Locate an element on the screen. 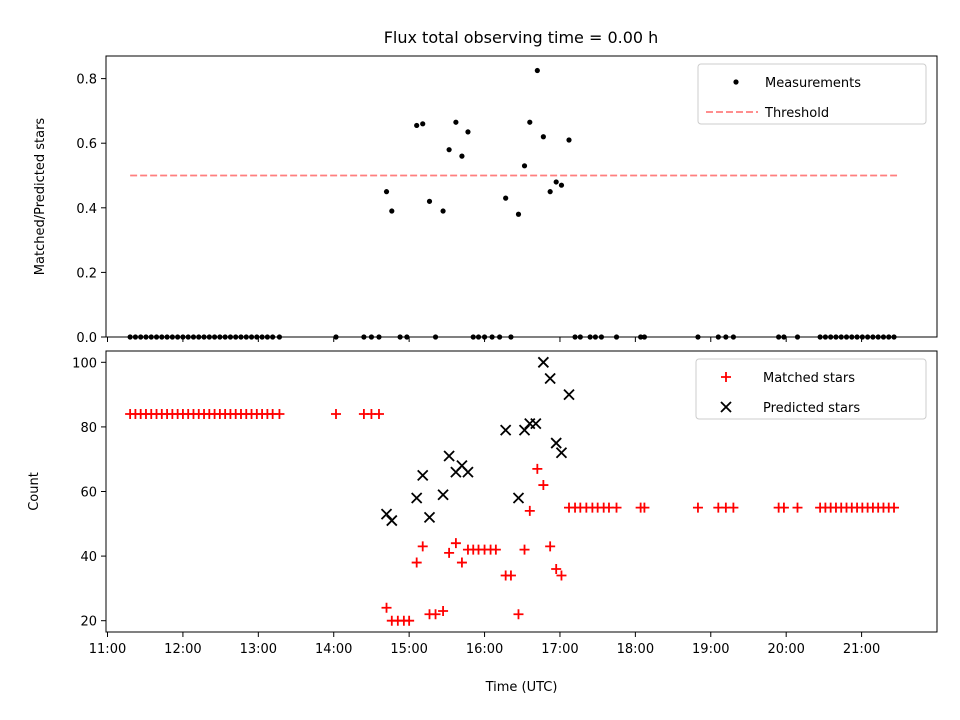 The height and width of the screenshot is (720, 960). legend-matched-marker is located at coordinates (726, 377).